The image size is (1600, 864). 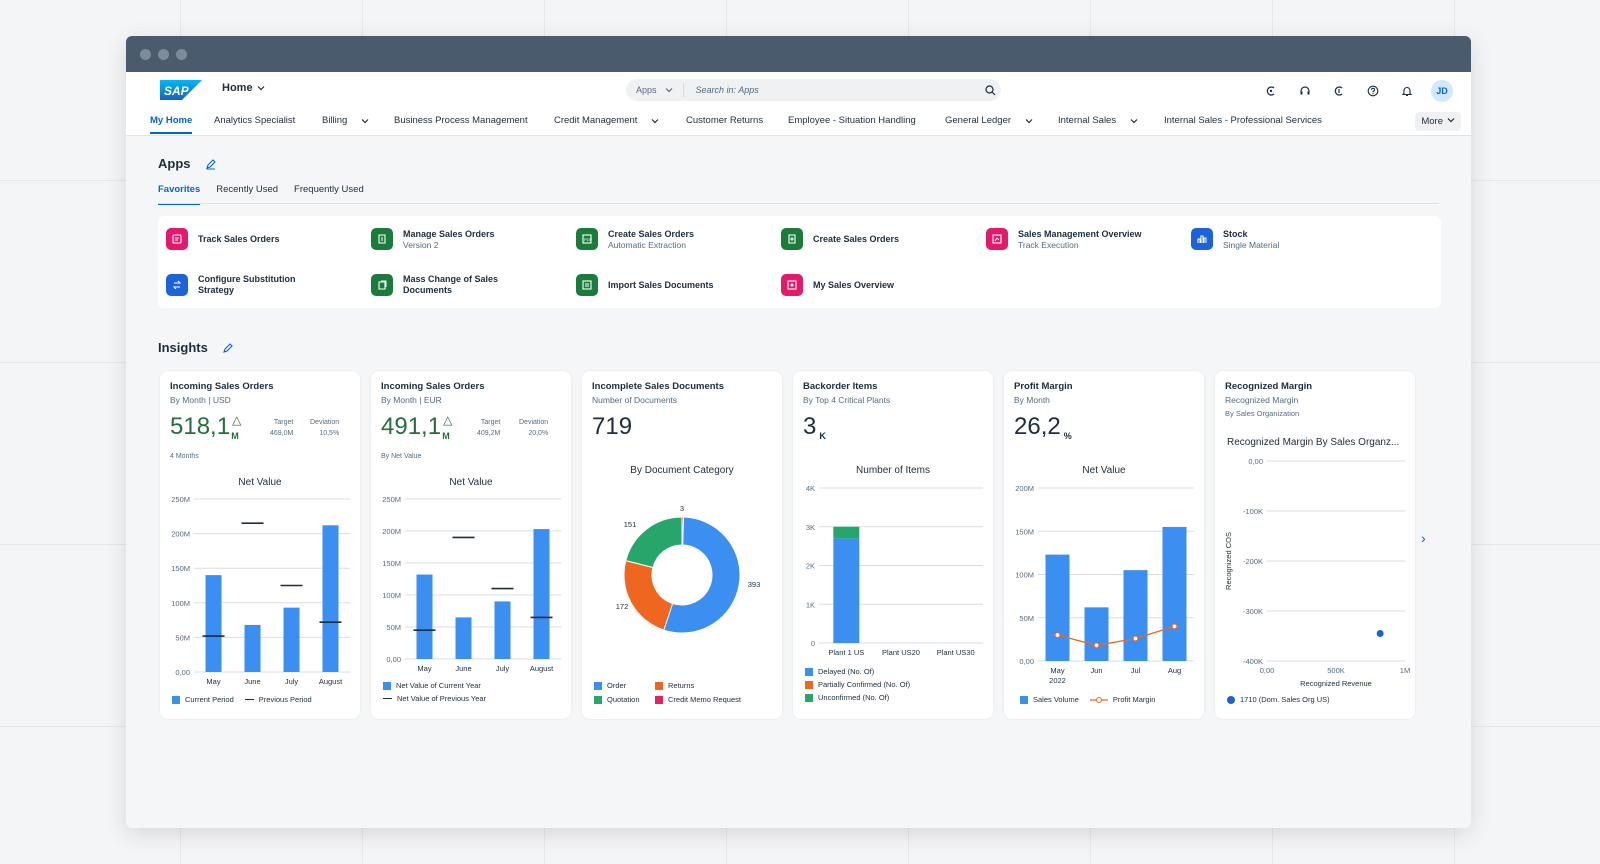 I want to click on card-title: Incoming Sales Orders, so click(x=433, y=386).